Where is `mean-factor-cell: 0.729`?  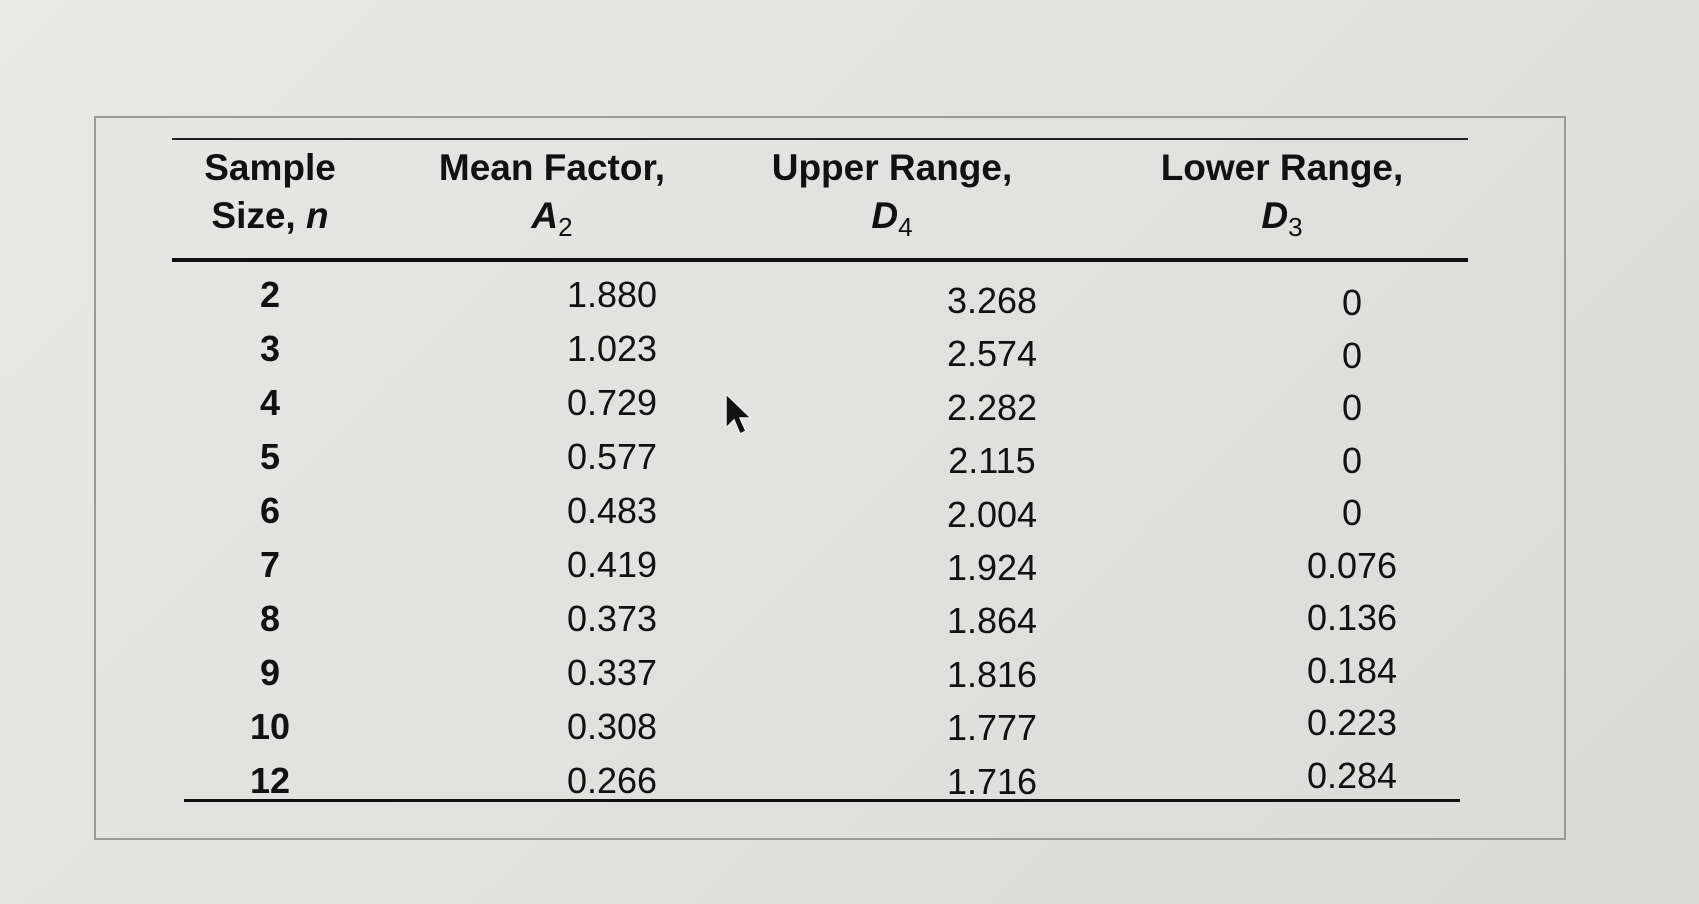 mean-factor-cell: 0.729 is located at coordinates (612, 402).